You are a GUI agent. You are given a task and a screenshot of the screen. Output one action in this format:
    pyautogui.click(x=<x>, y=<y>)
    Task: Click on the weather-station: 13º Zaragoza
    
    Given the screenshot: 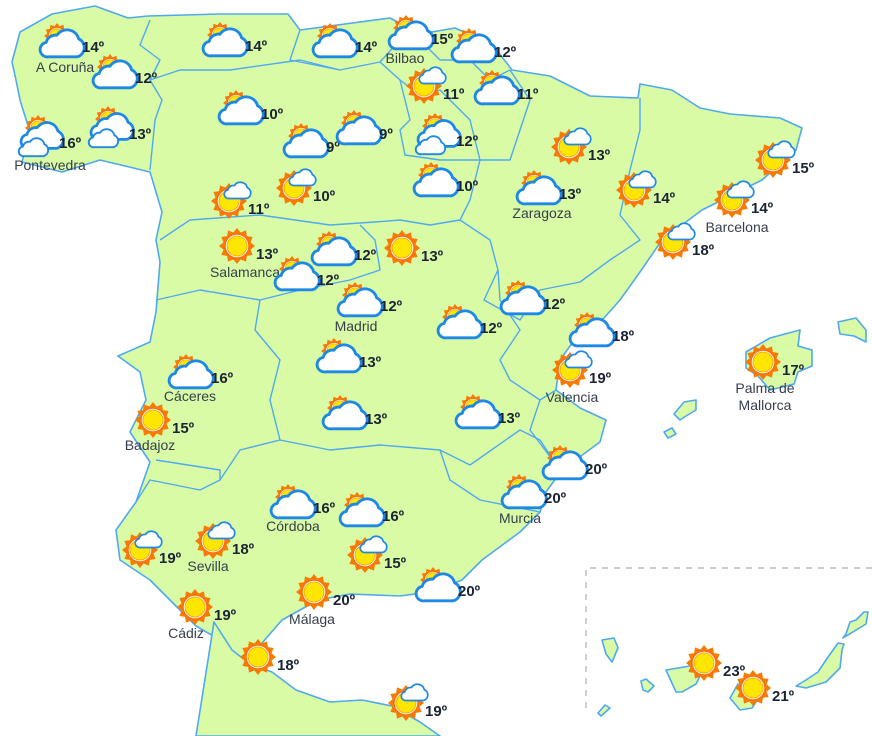 What is the action you would take?
    pyautogui.click(x=547, y=195)
    